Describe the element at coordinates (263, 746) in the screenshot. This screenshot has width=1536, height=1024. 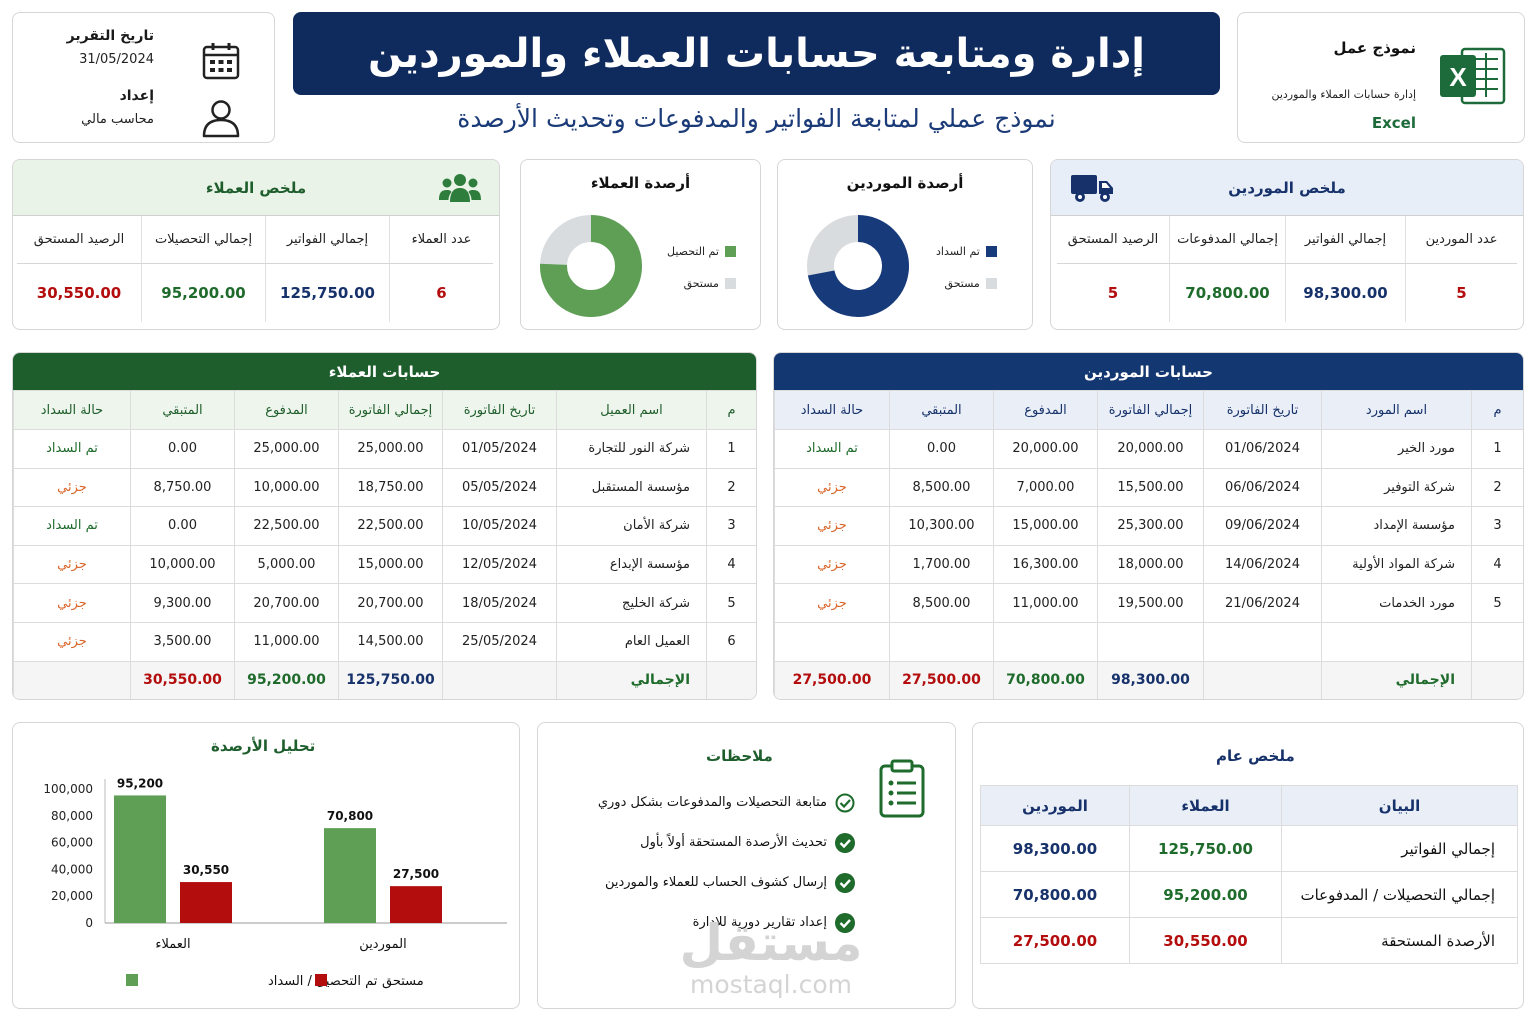
I see `chart-title: تحليل الأرصدة` at that location.